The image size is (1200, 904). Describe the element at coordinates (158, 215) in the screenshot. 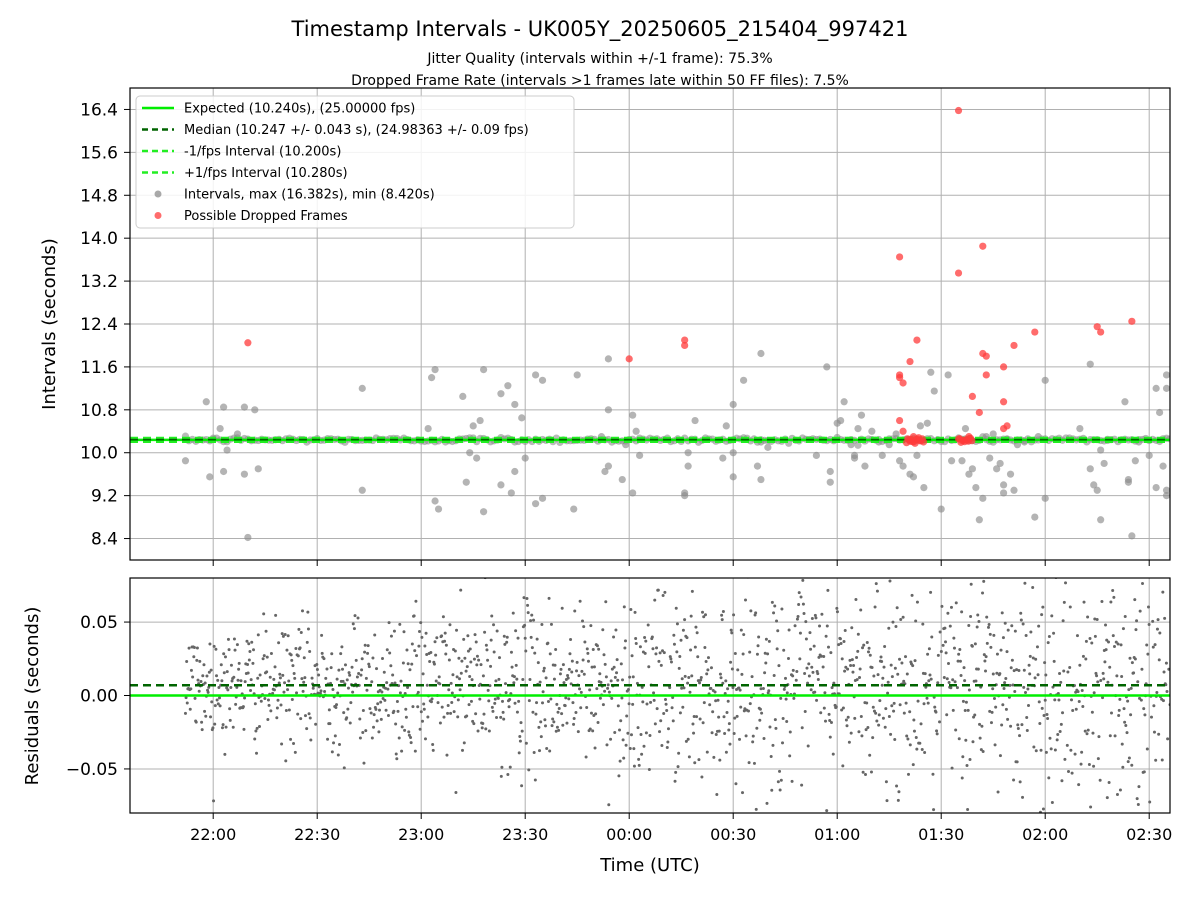

I see `legend-swatch` at that location.